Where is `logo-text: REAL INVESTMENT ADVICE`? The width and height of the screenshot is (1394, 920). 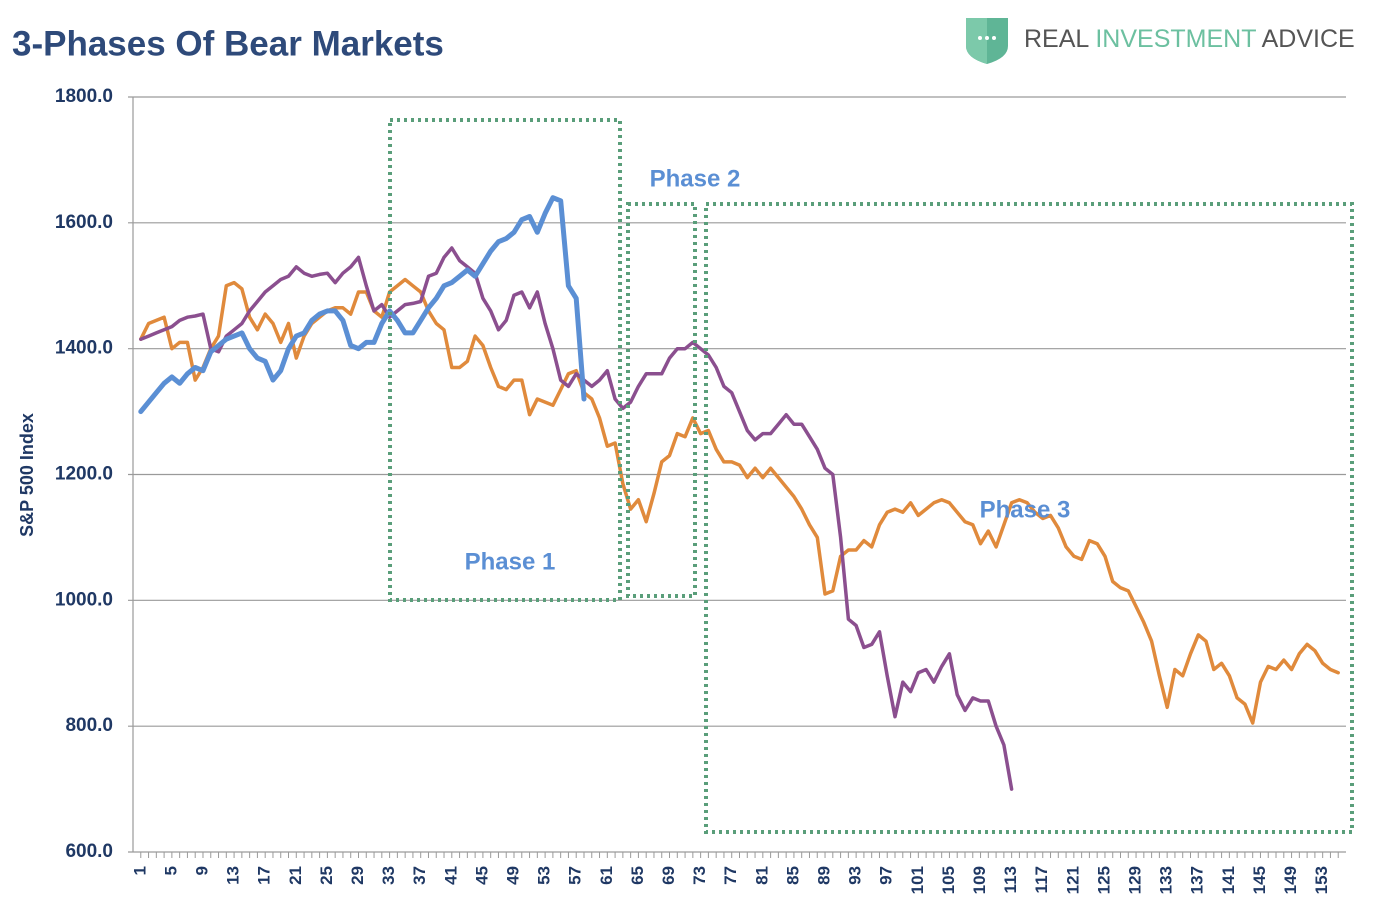 logo-text: REAL INVESTMENT ADVICE is located at coordinates (1189, 39).